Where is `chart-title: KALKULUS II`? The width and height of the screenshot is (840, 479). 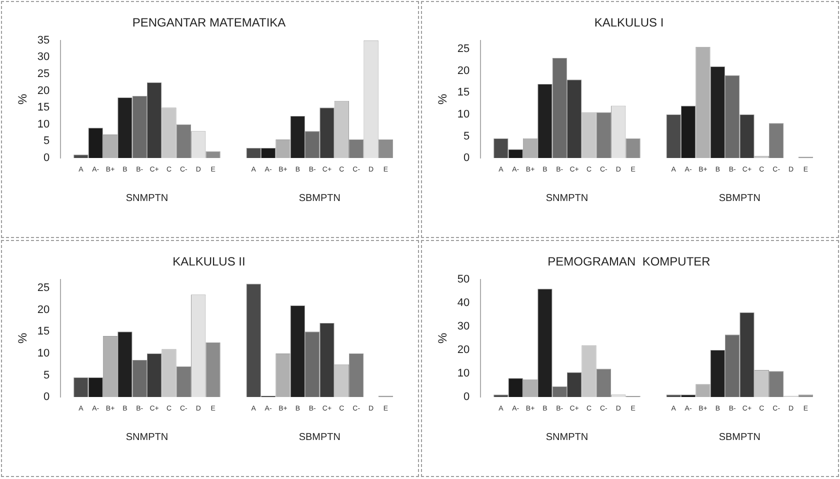 chart-title: KALKULUS II is located at coordinates (209, 261).